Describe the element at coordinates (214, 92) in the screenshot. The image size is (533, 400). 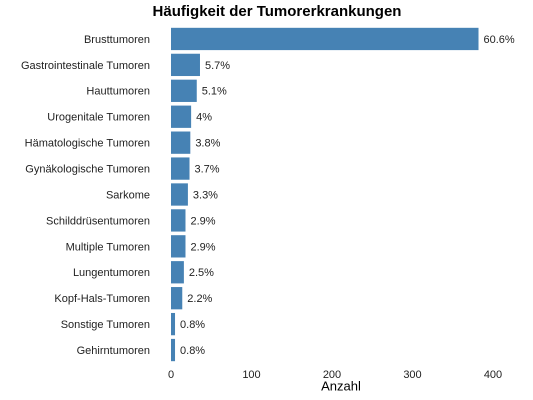
I see `data-label: 5.1%` at that location.